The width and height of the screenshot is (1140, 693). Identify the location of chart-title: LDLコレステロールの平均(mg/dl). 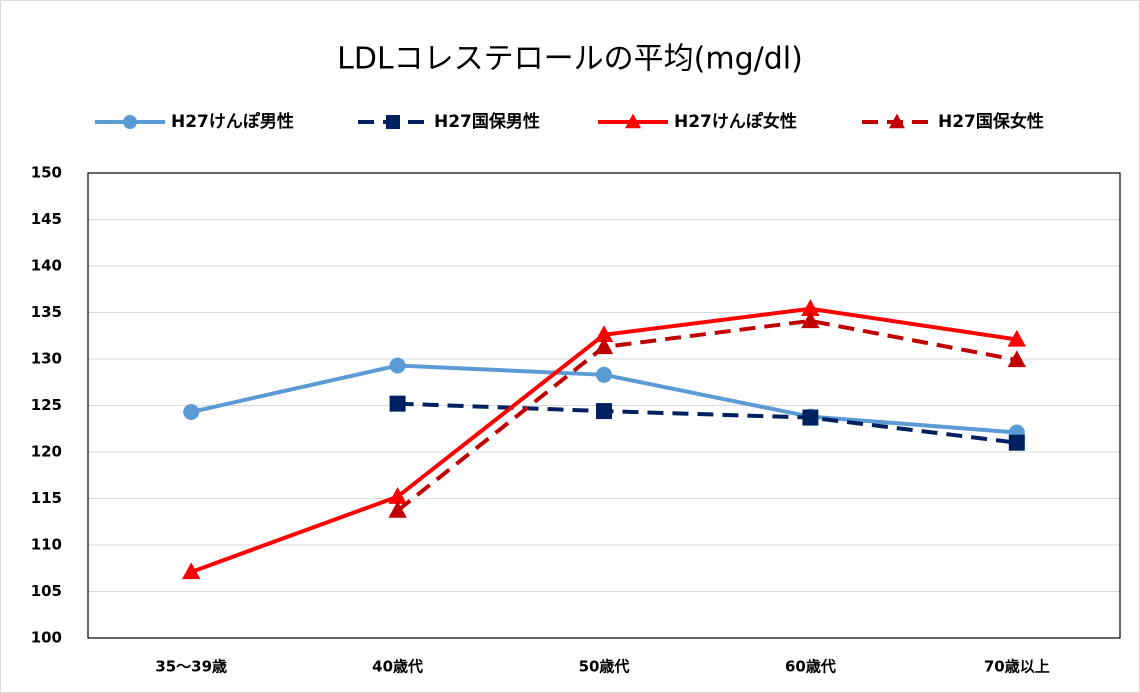
(570, 59).